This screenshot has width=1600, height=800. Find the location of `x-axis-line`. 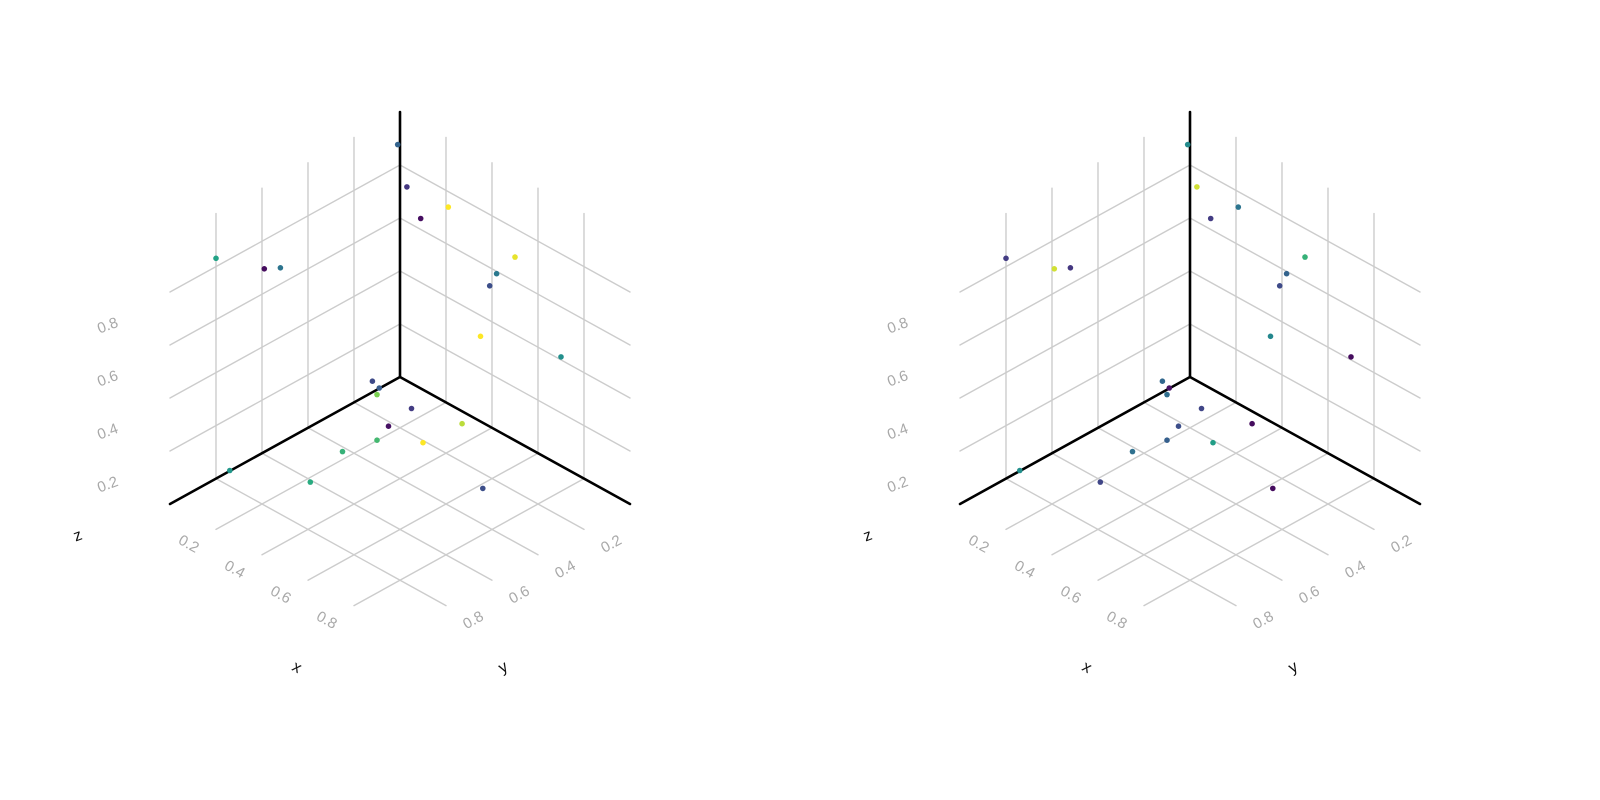

x-axis-line is located at coordinates (1305, 440).